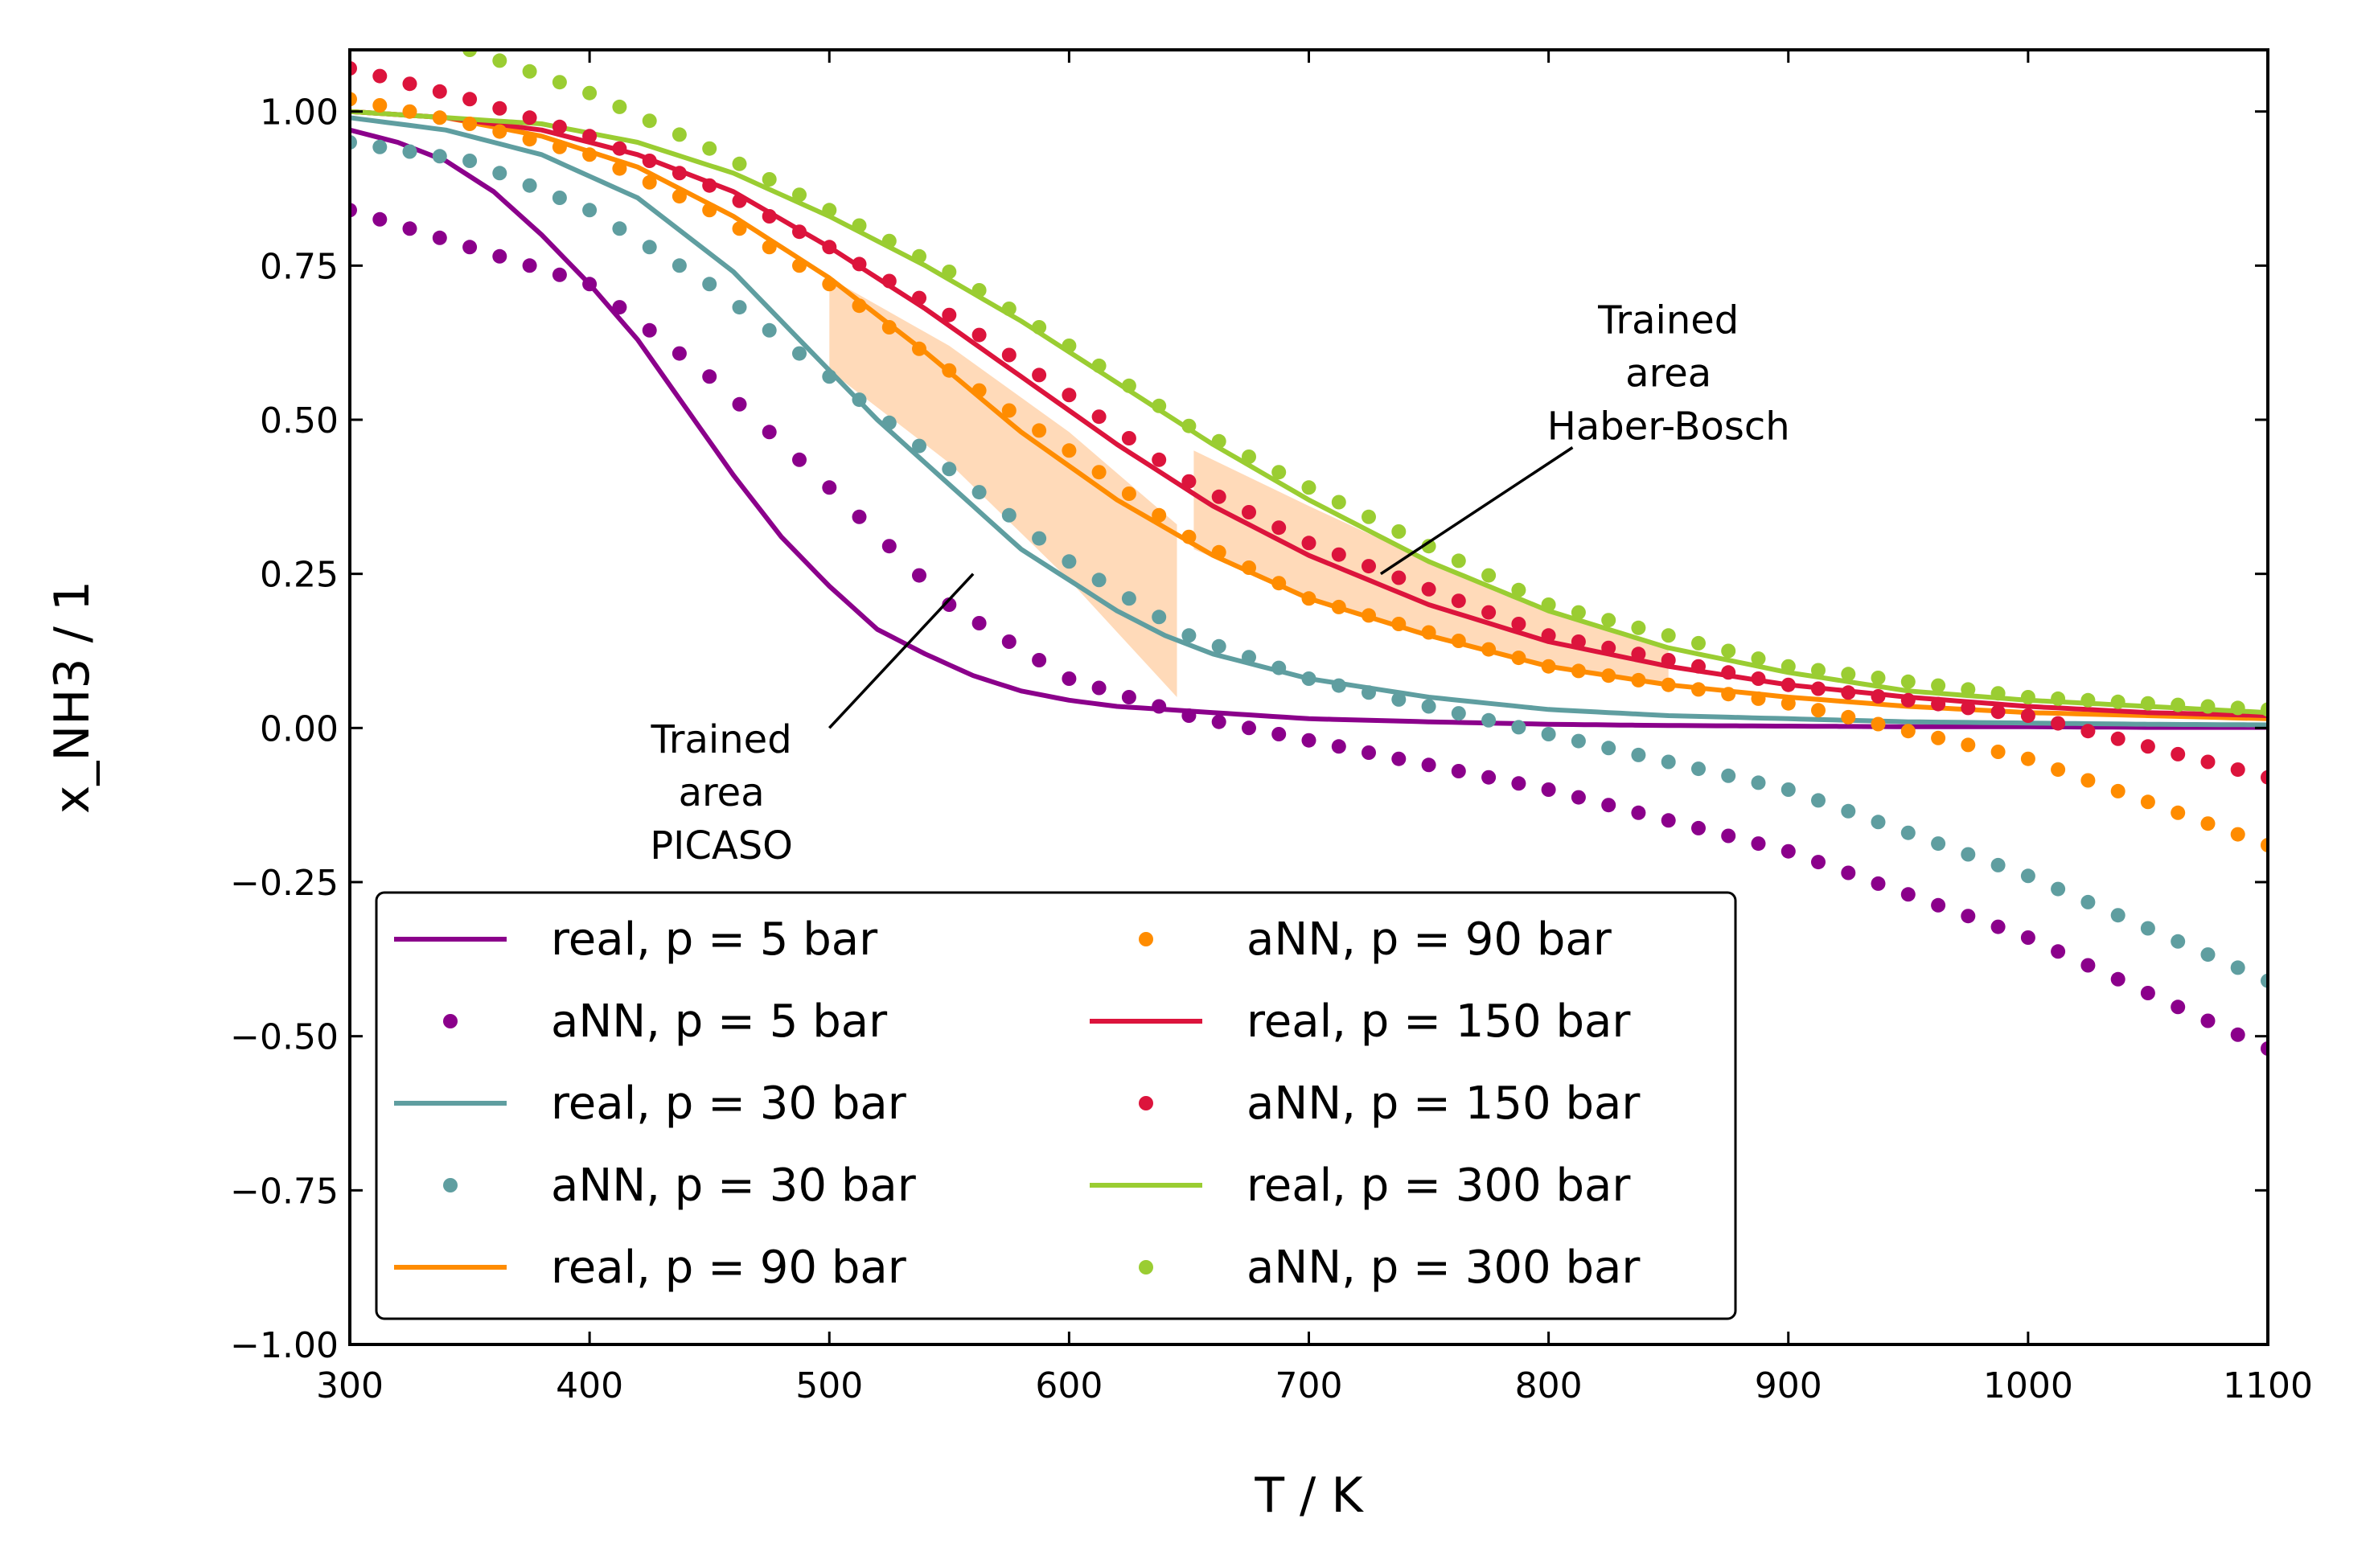  What do you see at coordinates (299, 112) in the screenshot?
I see `y-tick-label: 1.00` at bounding box center [299, 112].